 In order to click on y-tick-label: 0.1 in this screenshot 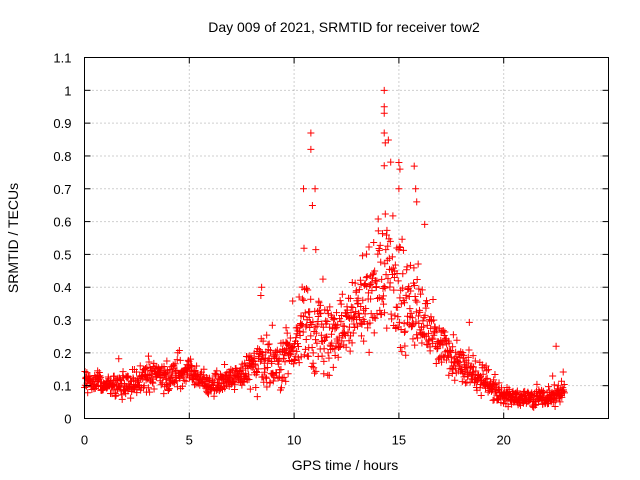, I will do `click(62, 386)`.